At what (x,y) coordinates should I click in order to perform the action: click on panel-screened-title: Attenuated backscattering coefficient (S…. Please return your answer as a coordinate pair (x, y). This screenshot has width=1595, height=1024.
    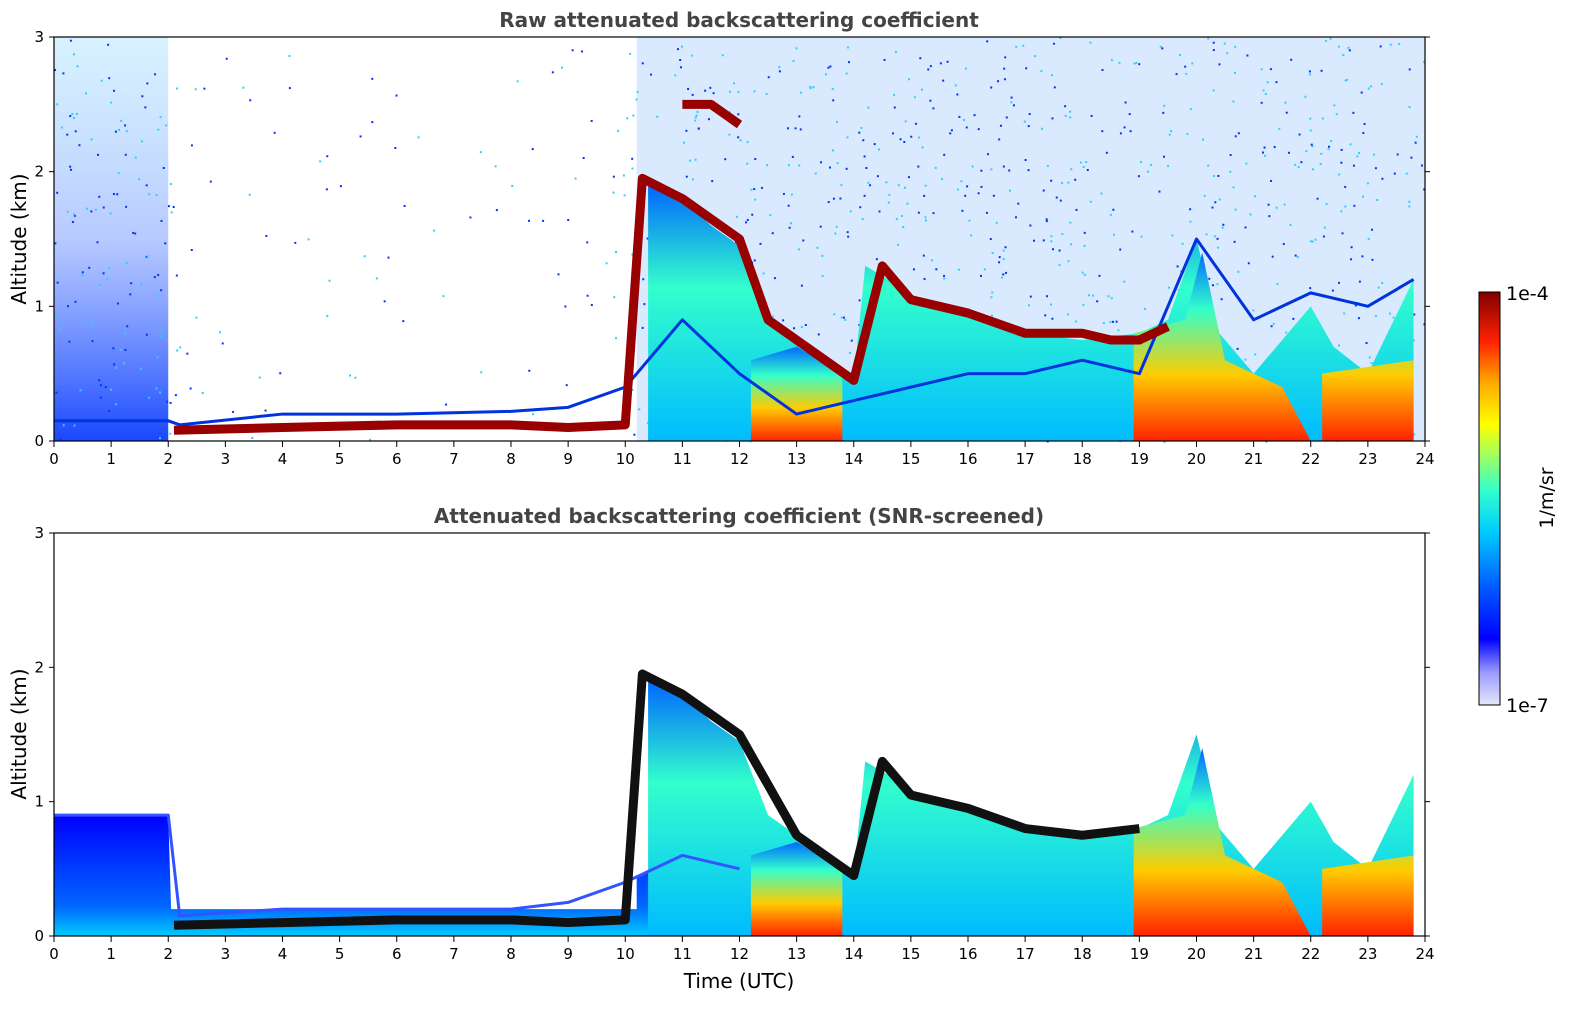
    Looking at the image, I should click on (739, 516).